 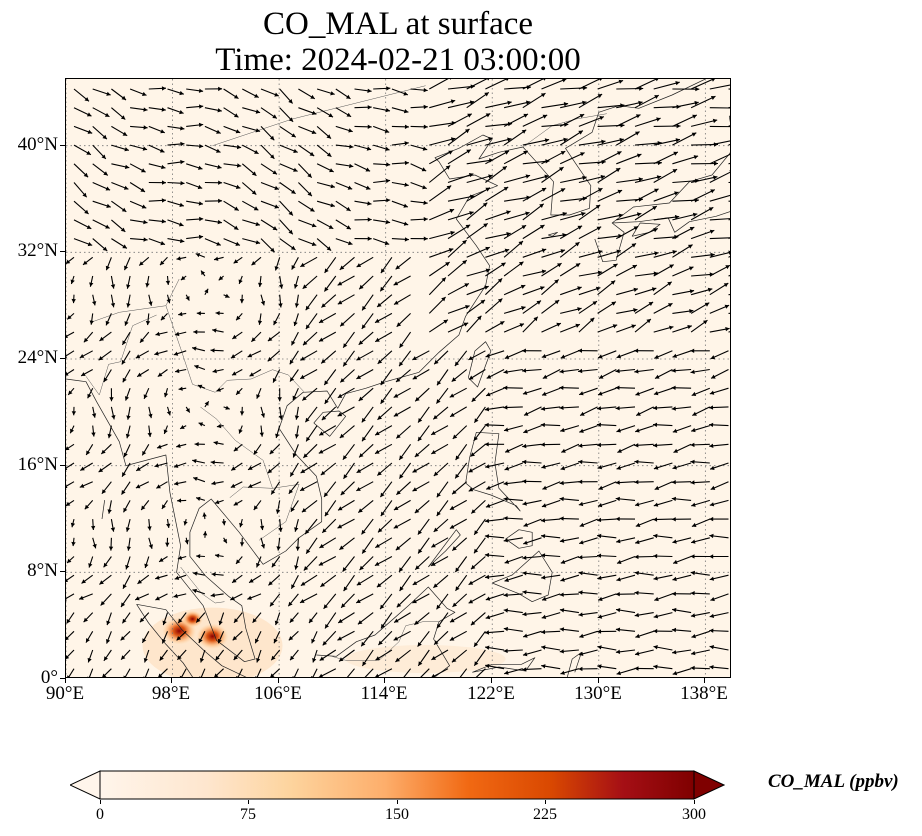 I want to click on country-border, so click(x=235, y=349).